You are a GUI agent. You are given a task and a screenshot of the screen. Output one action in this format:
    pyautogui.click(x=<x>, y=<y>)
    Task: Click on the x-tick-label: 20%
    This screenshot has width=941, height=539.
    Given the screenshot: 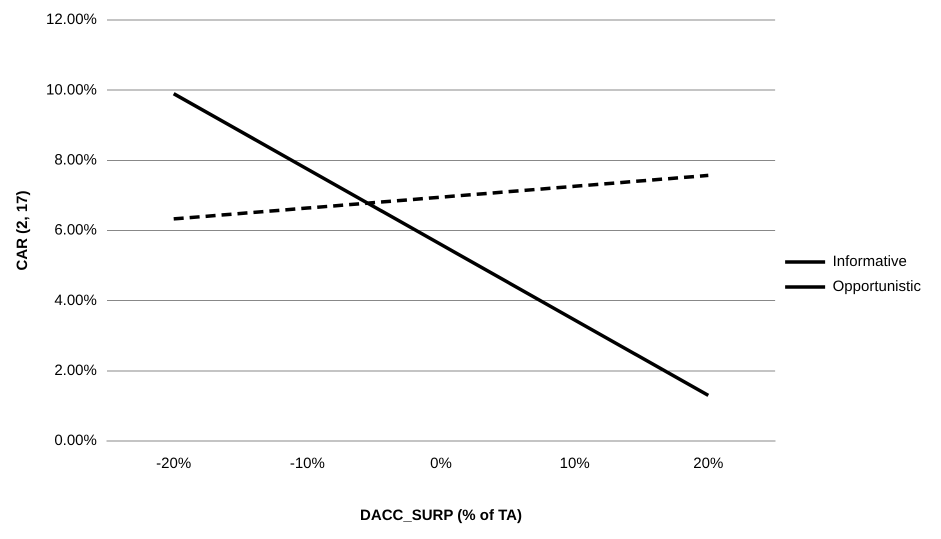 What is the action you would take?
    pyautogui.click(x=708, y=463)
    